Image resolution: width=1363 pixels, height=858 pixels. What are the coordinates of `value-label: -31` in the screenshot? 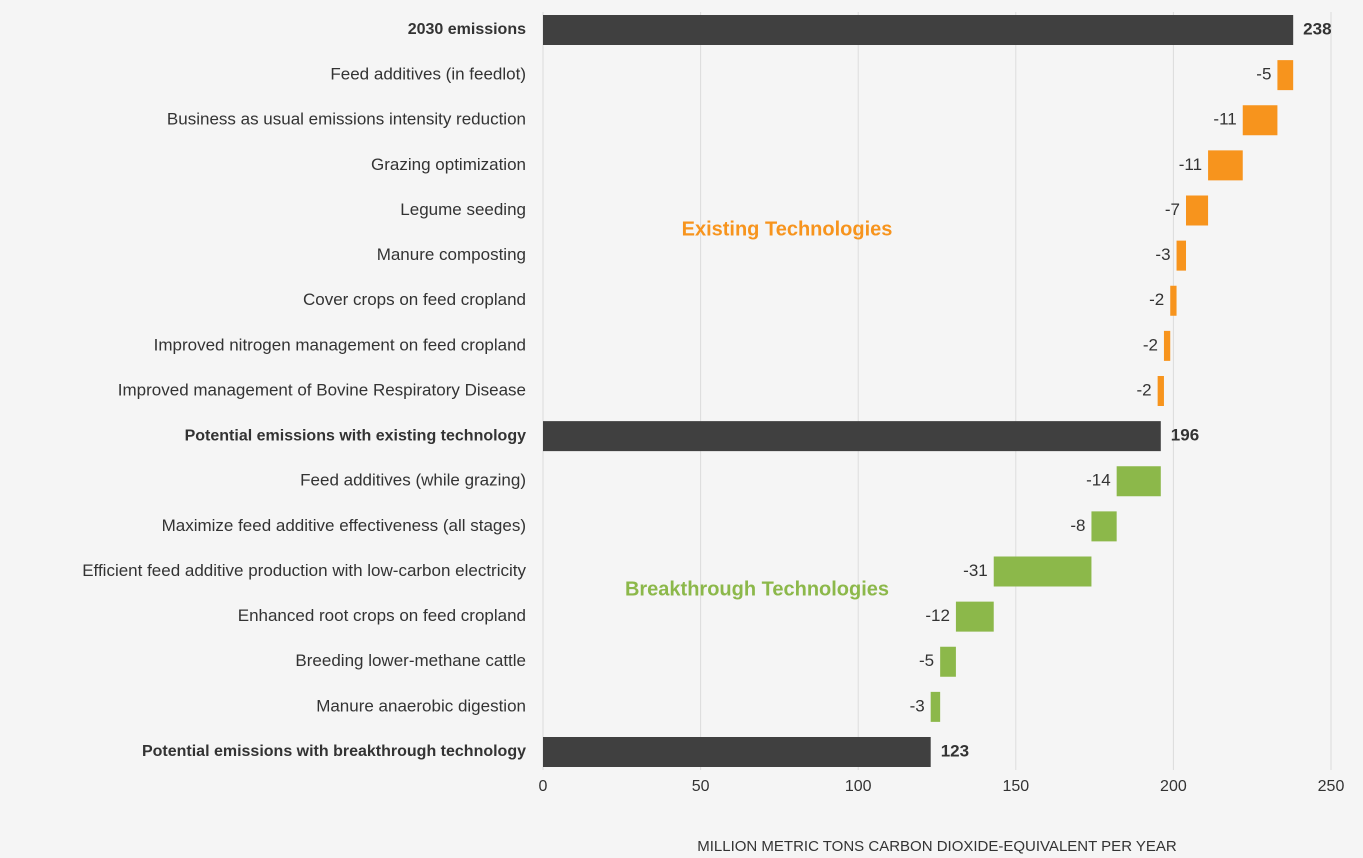 It's located at (975, 570).